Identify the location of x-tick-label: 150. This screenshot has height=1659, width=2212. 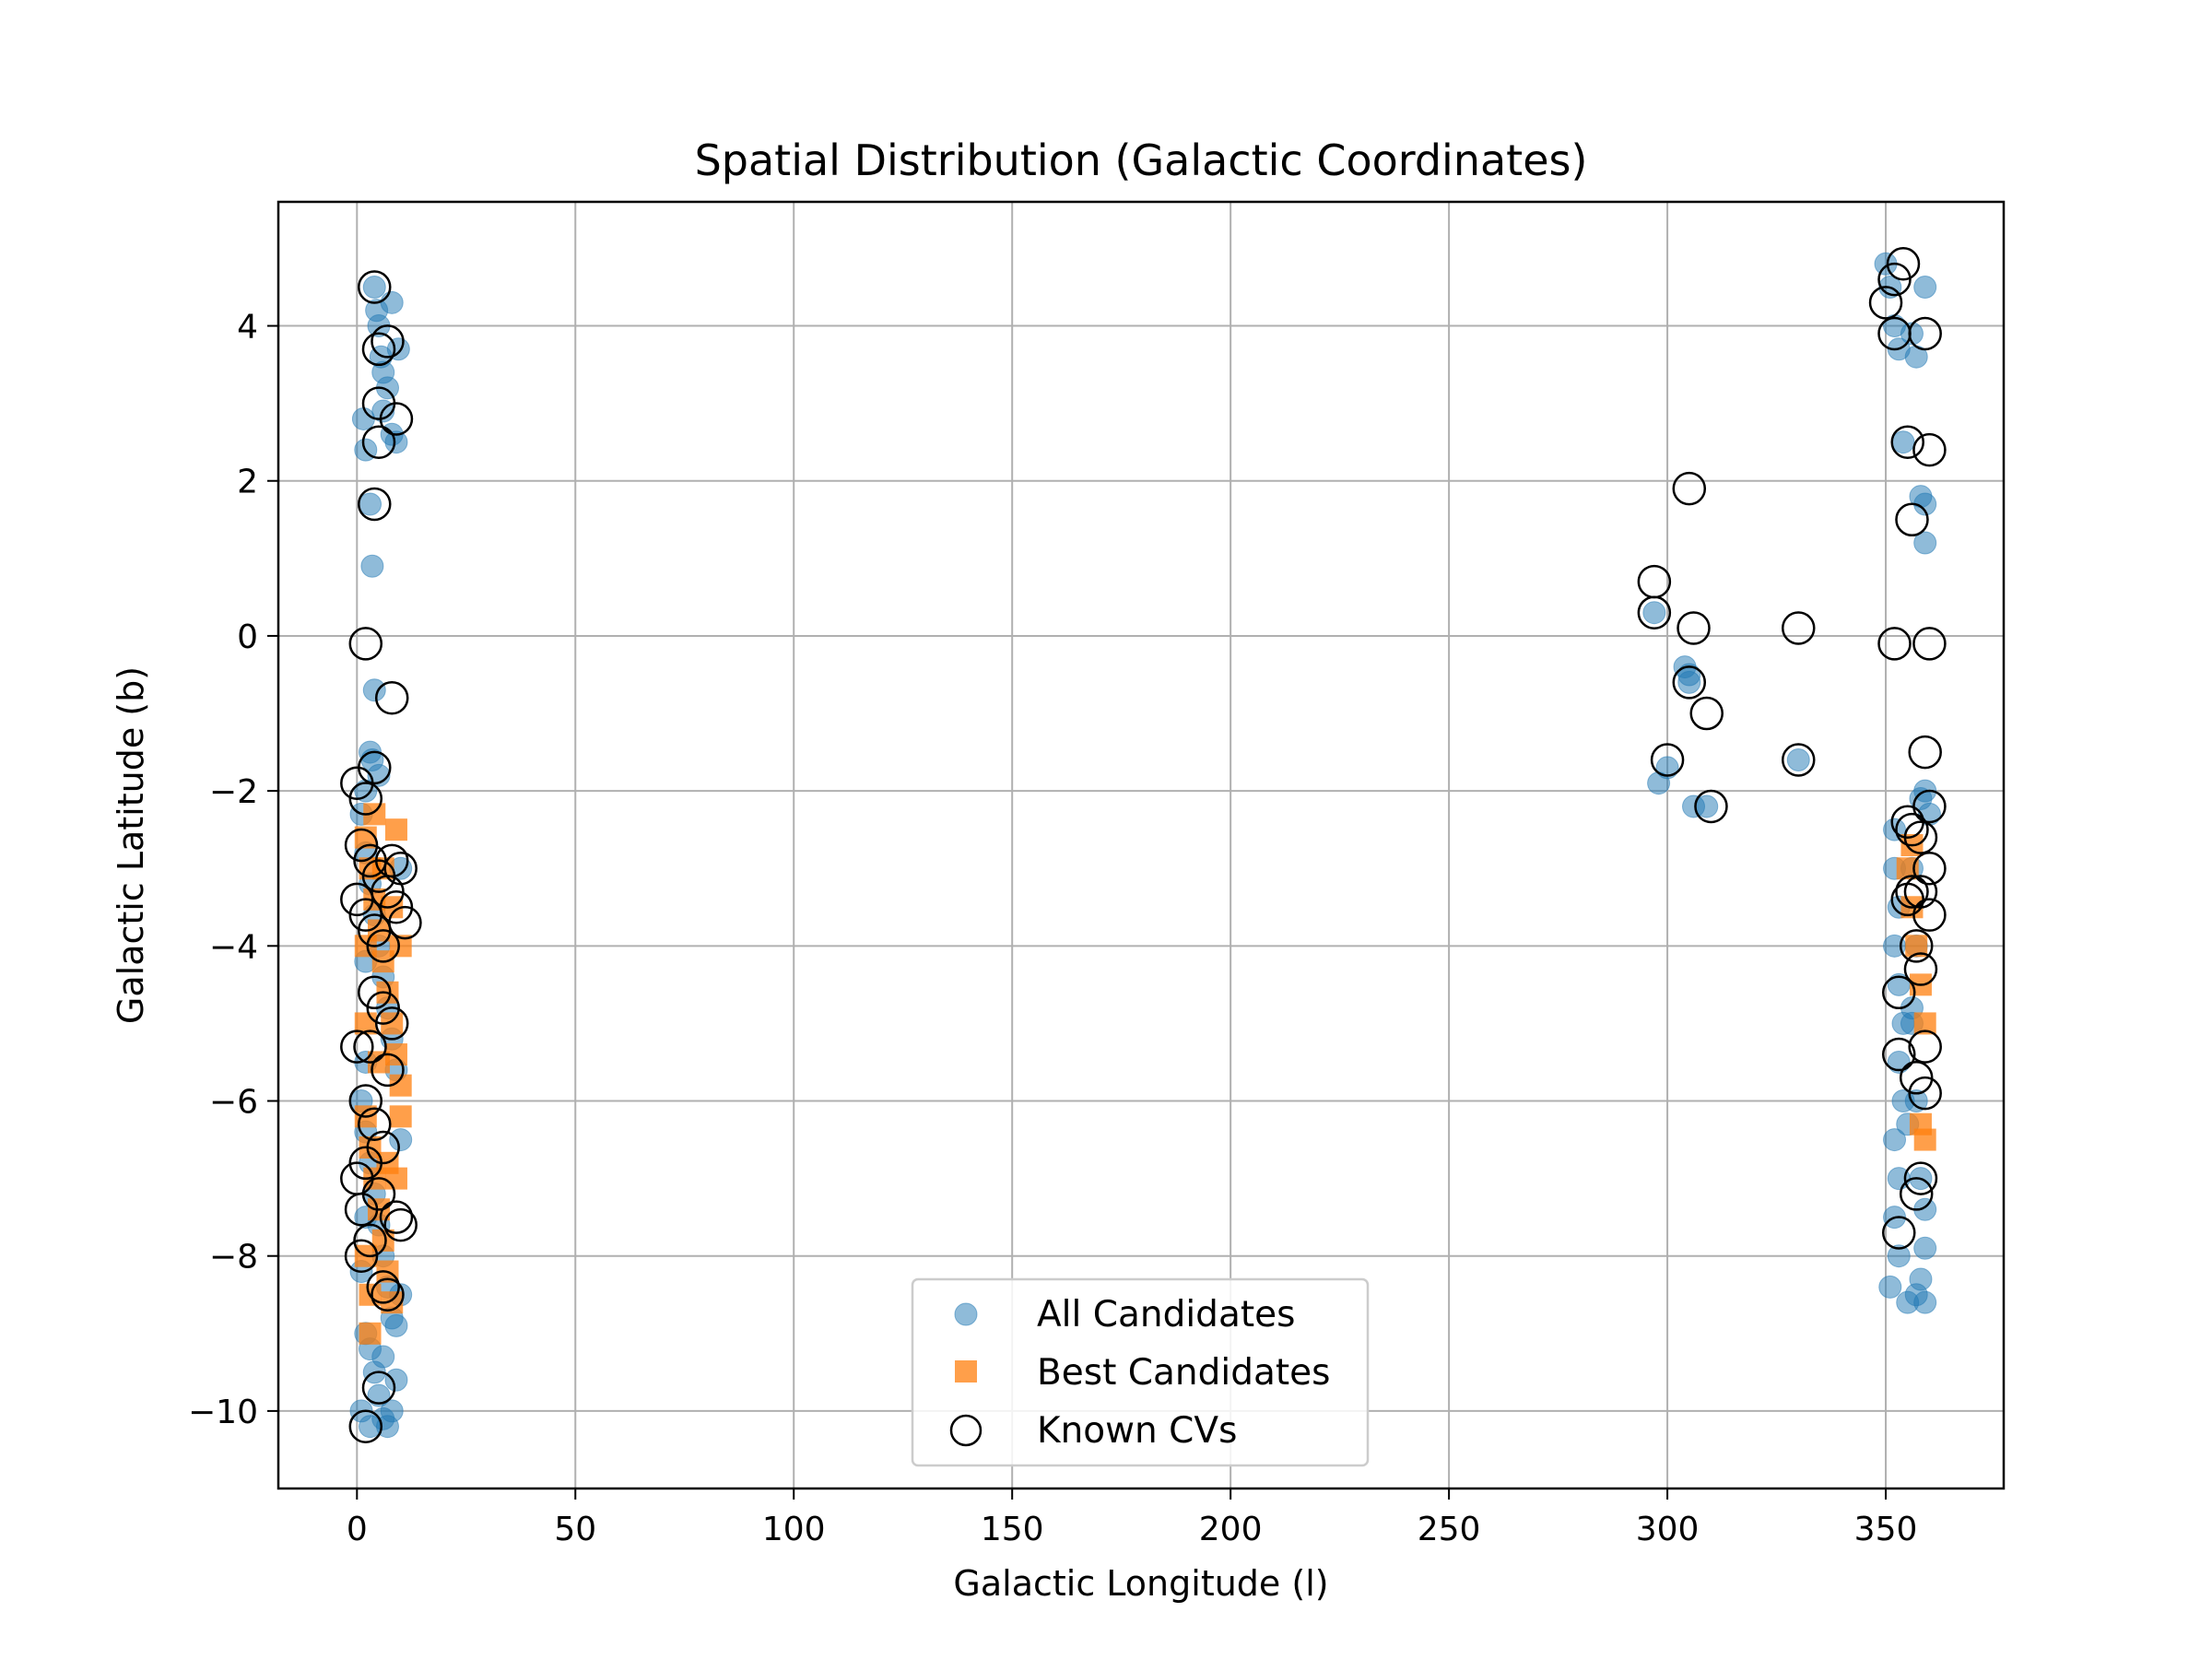
(1012, 1529).